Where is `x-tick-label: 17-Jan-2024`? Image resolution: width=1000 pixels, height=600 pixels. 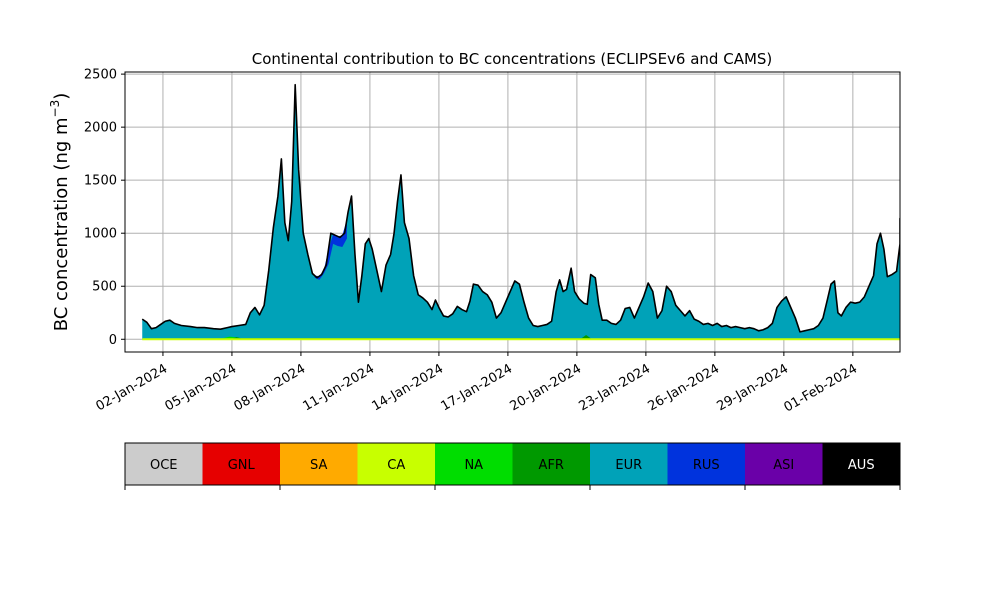 x-tick-label: 17-Jan-2024 is located at coordinates (477, 387).